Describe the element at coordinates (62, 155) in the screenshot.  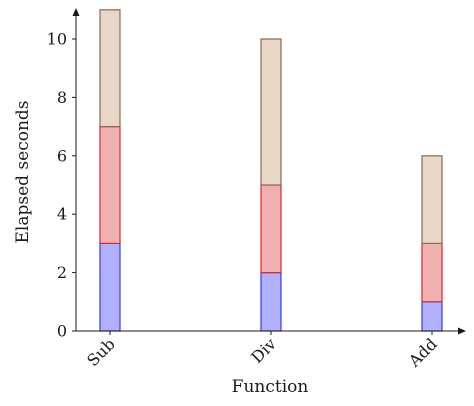
I see `y-tick-label-6: 6` at that location.